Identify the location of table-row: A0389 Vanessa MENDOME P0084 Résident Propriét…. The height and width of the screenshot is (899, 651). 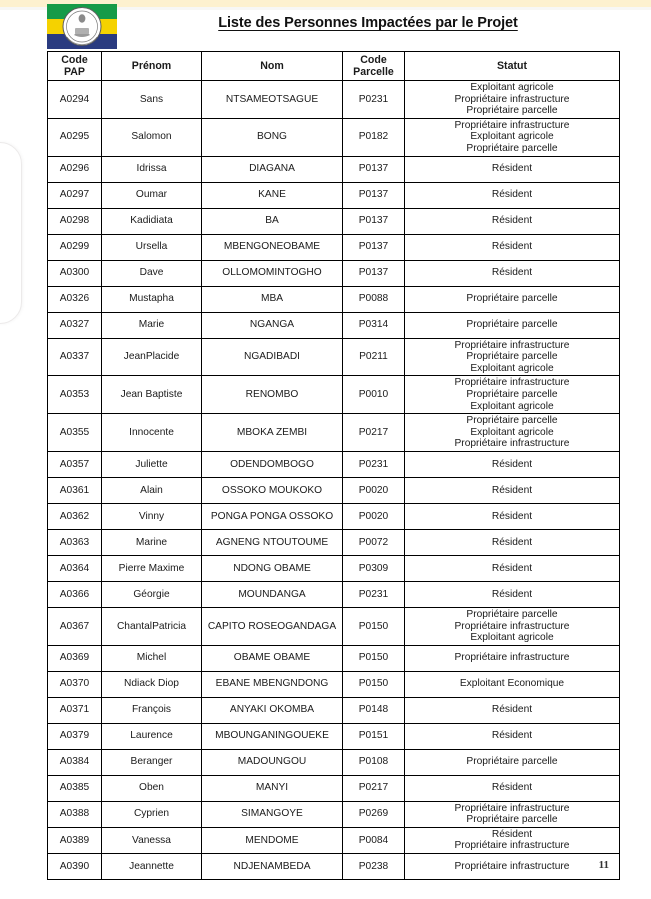
(333, 840).